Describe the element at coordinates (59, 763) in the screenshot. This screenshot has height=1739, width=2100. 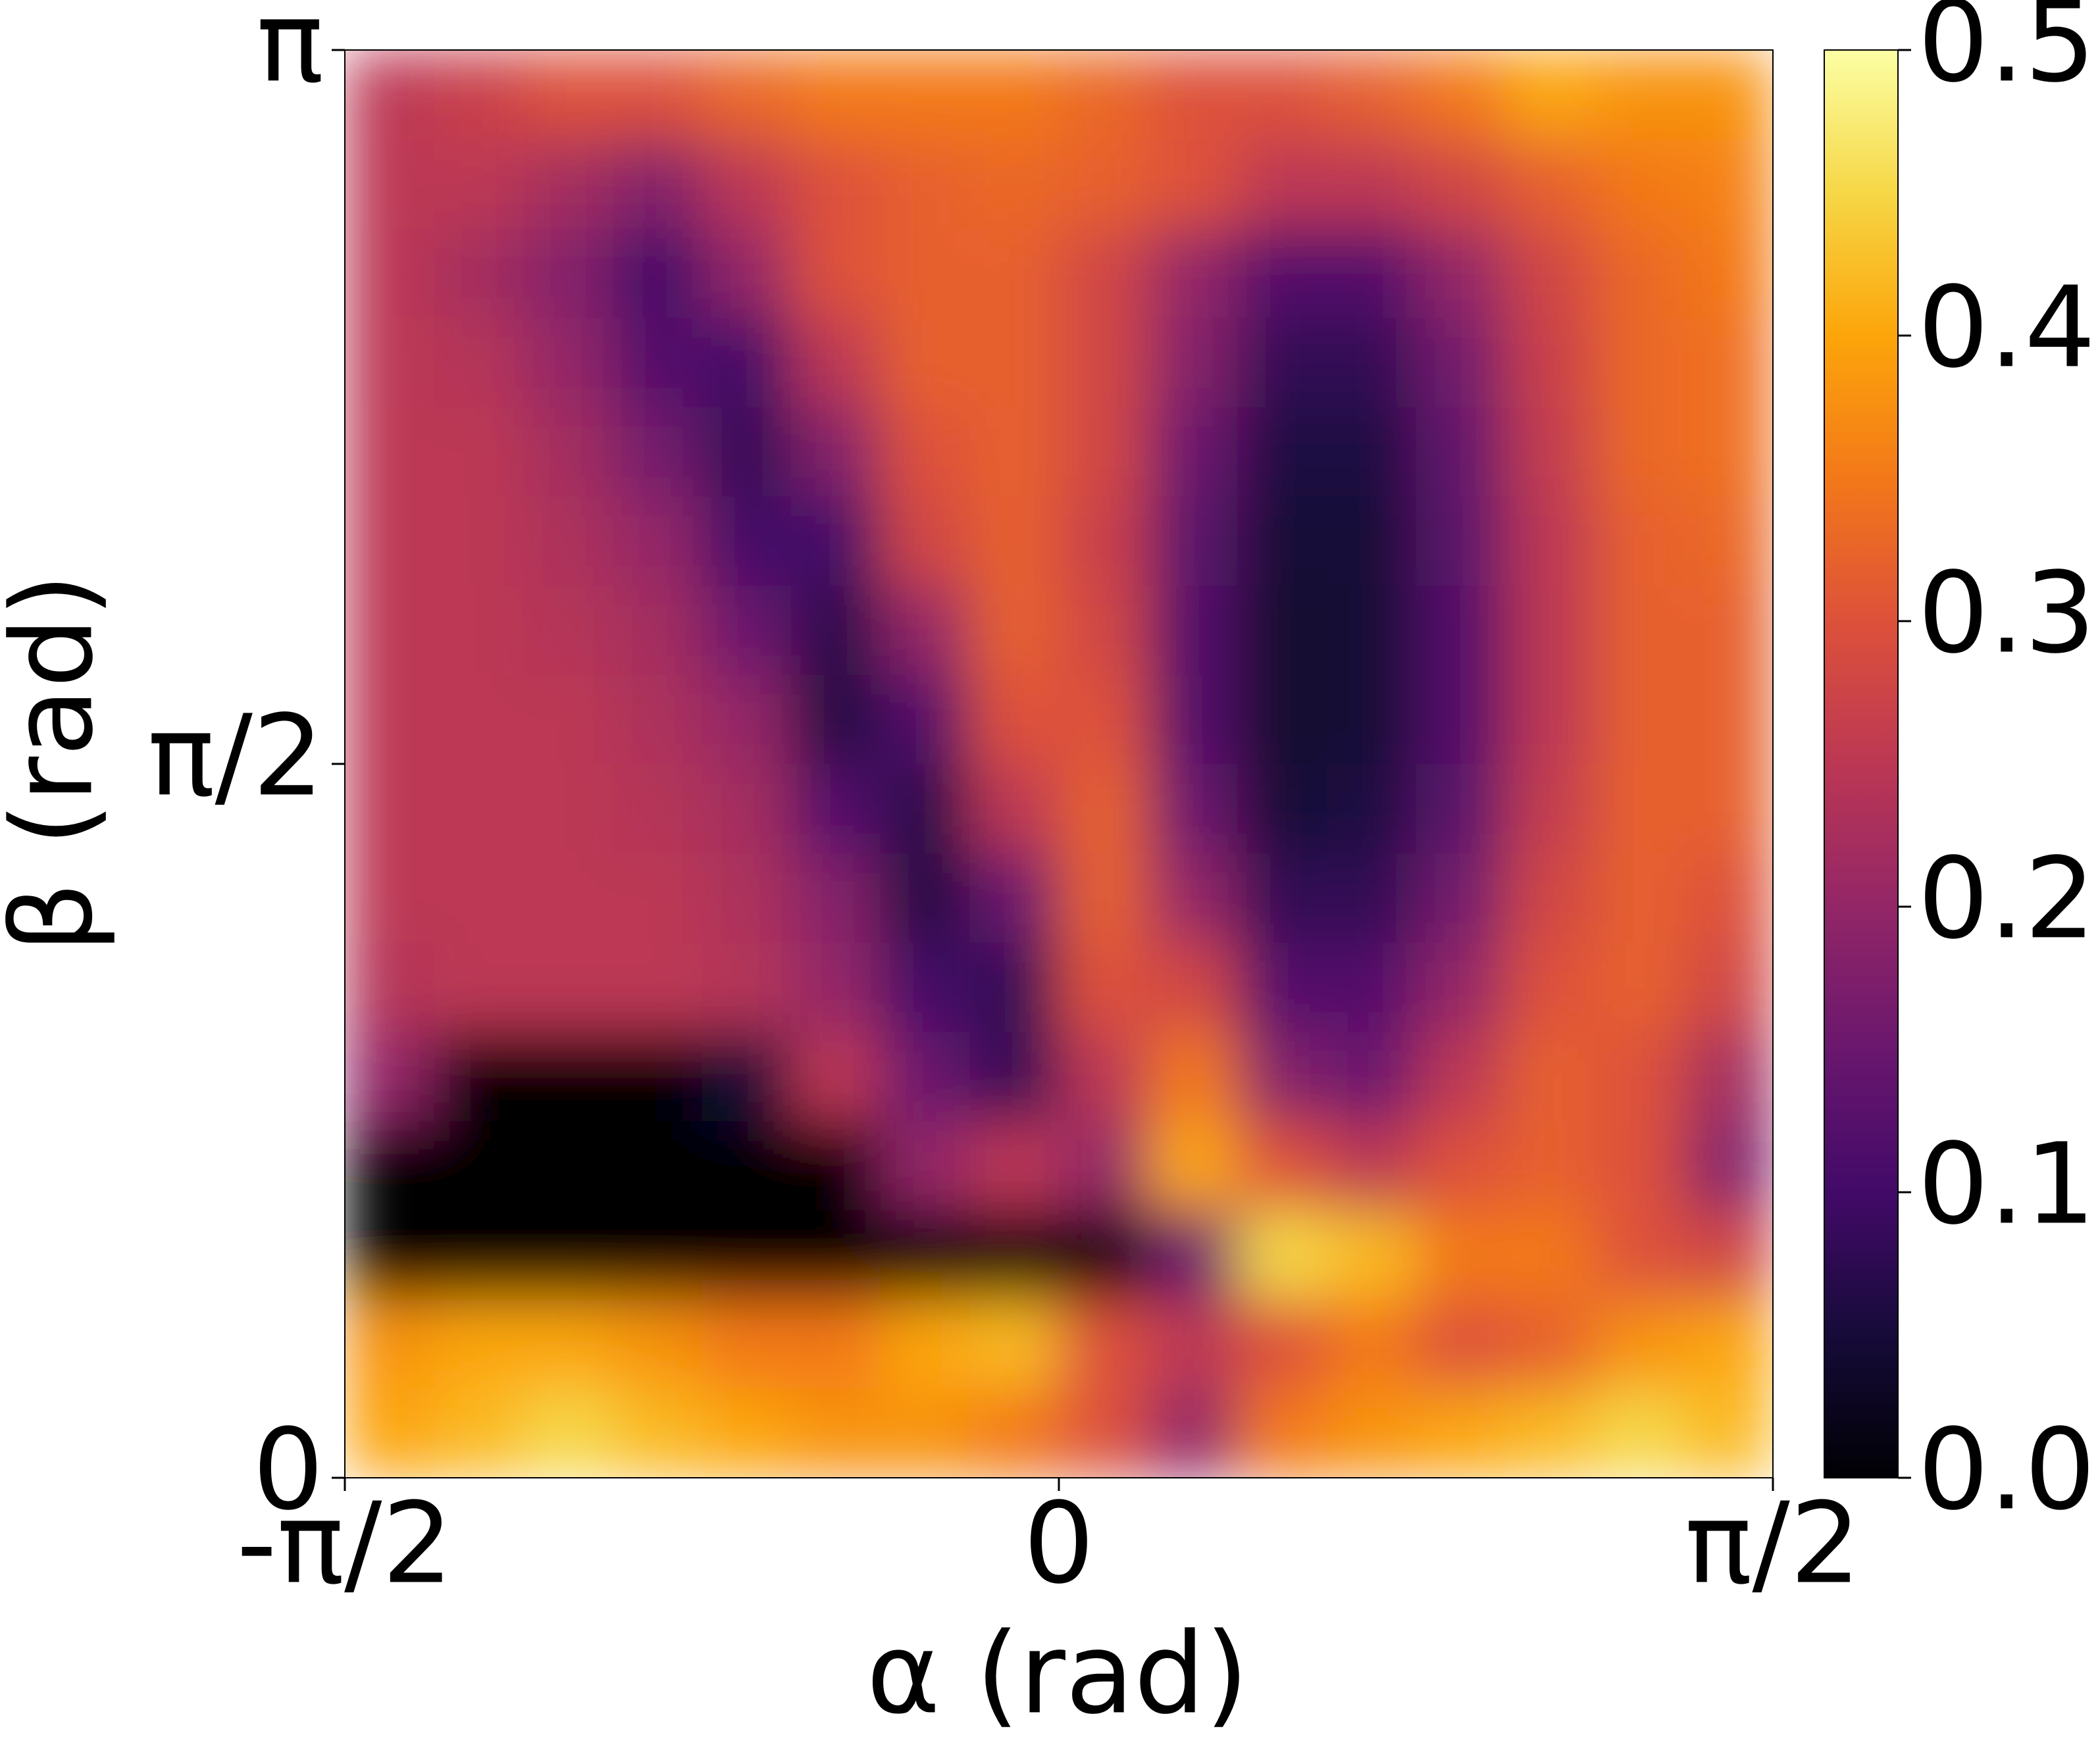
I see `y-axis-label: β (rad)` at that location.